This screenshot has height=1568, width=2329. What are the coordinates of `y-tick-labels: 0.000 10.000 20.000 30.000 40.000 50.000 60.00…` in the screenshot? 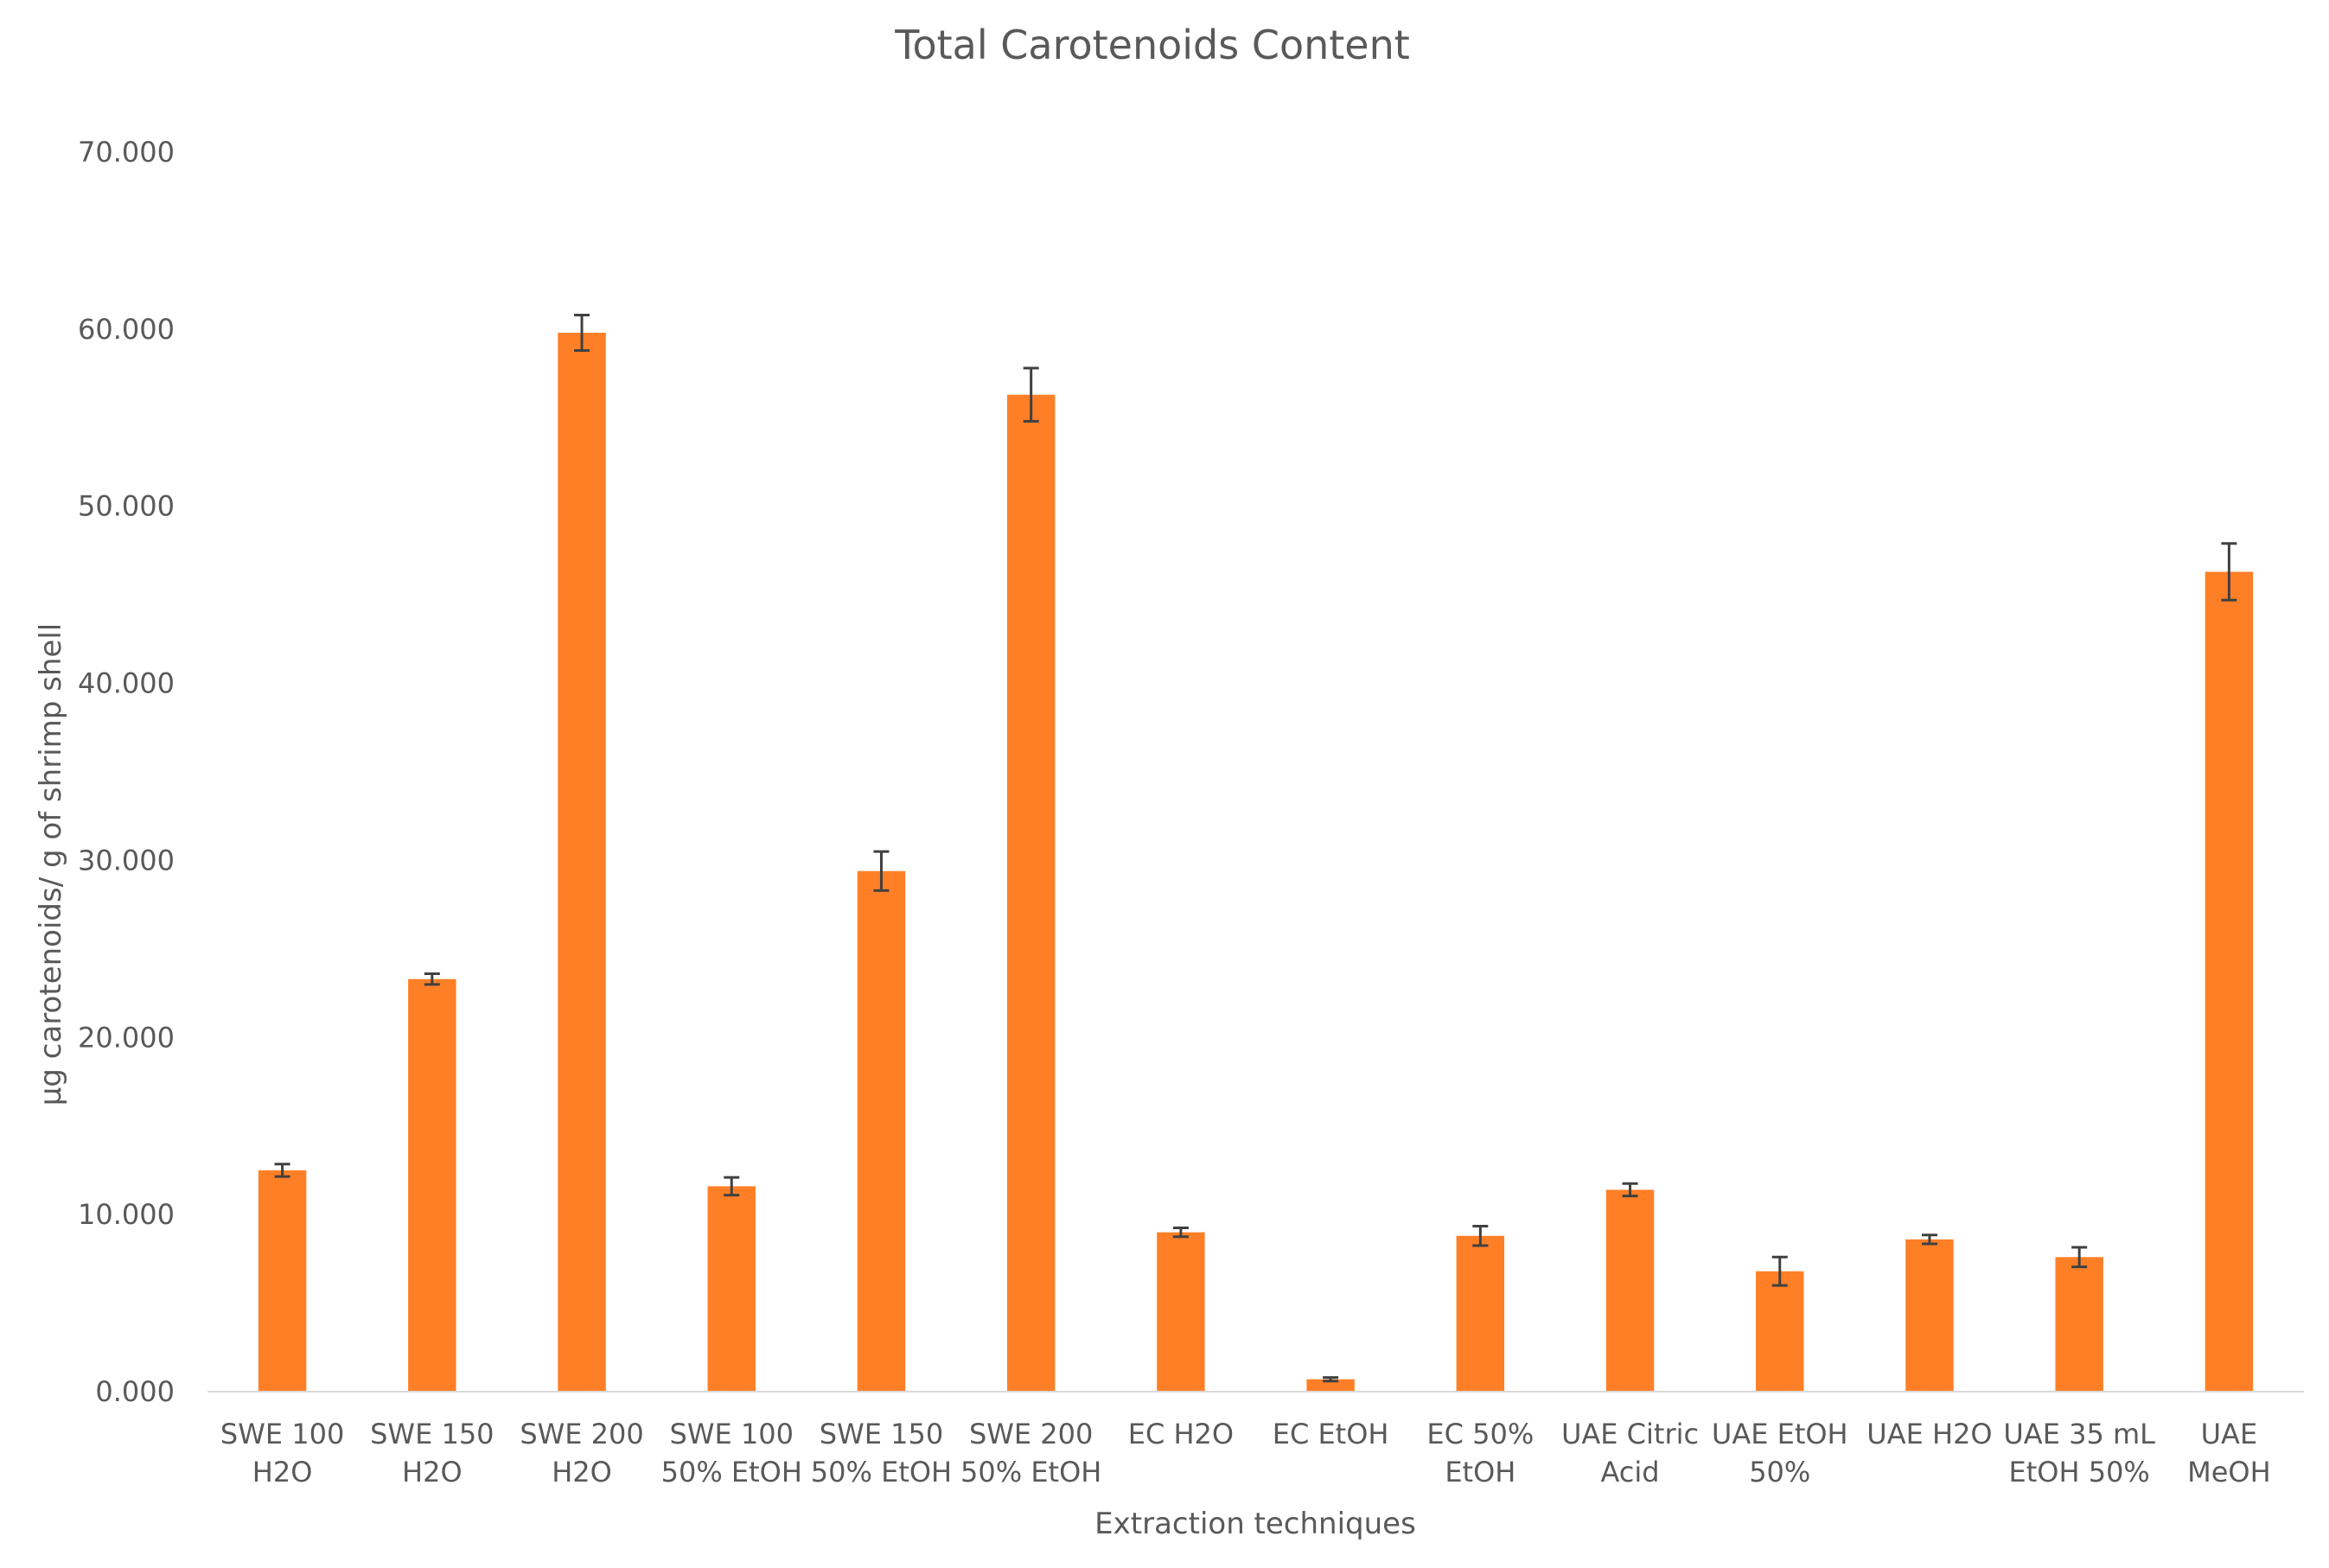 It's located at (126, 772).